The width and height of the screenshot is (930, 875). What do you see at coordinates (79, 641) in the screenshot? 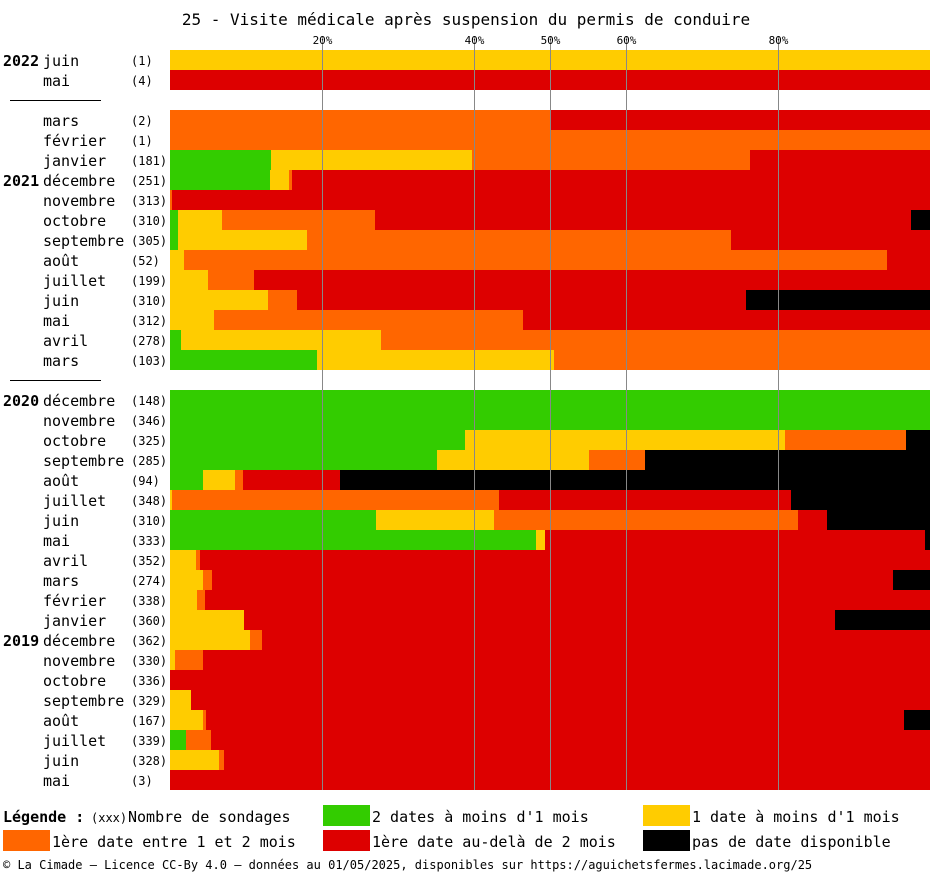
I see `month-label: décembre` at bounding box center [79, 641].